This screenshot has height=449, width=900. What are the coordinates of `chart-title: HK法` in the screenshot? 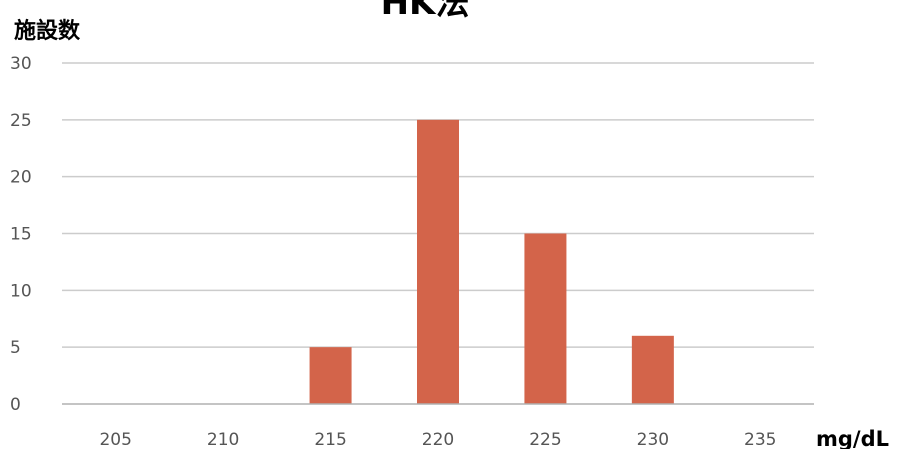 It's located at (425, 11).